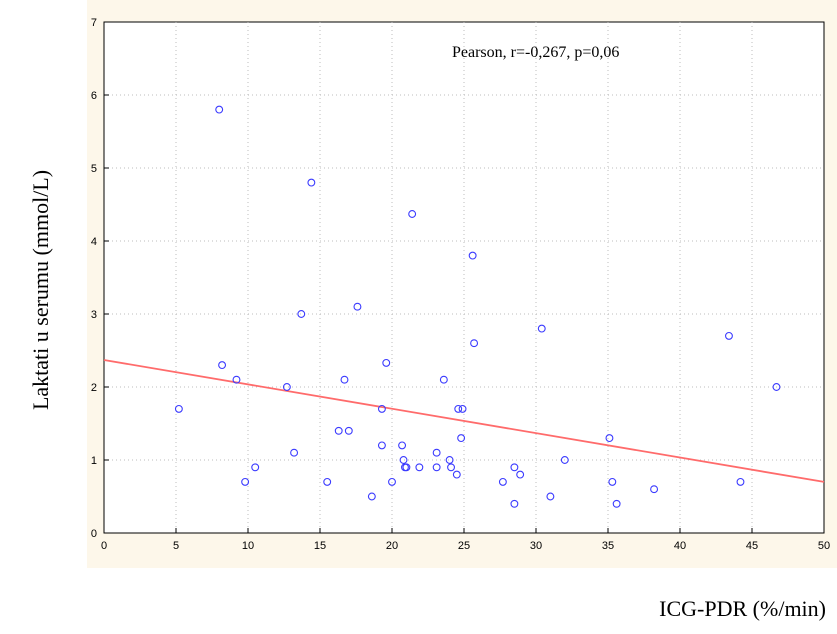  What do you see at coordinates (94, 315) in the screenshot?
I see `y-tick-label: 3` at bounding box center [94, 315].